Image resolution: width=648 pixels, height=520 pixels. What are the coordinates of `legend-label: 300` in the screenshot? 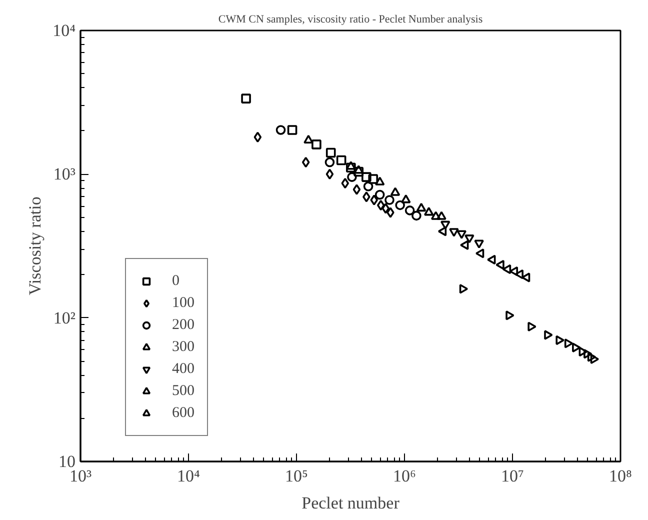 It's located at (183, 347).